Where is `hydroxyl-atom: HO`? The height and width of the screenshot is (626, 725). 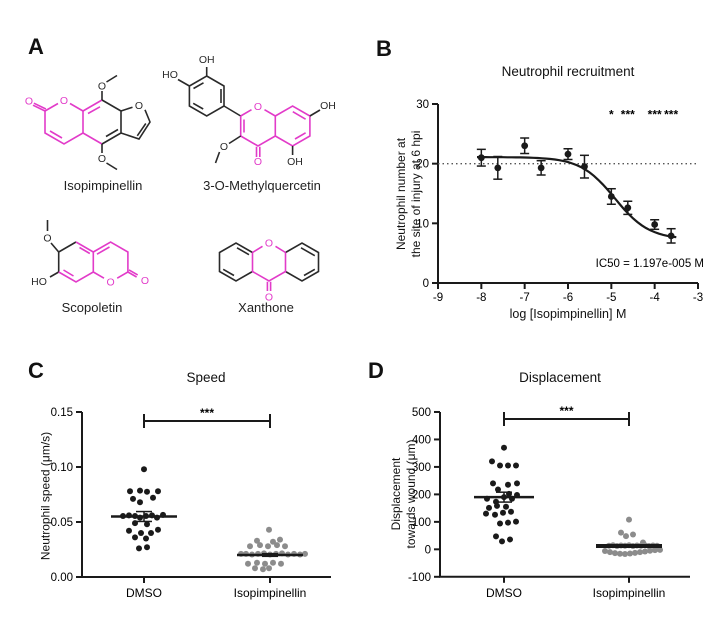
hydroxyl-atom: HO is located at coordinates (39, 282).